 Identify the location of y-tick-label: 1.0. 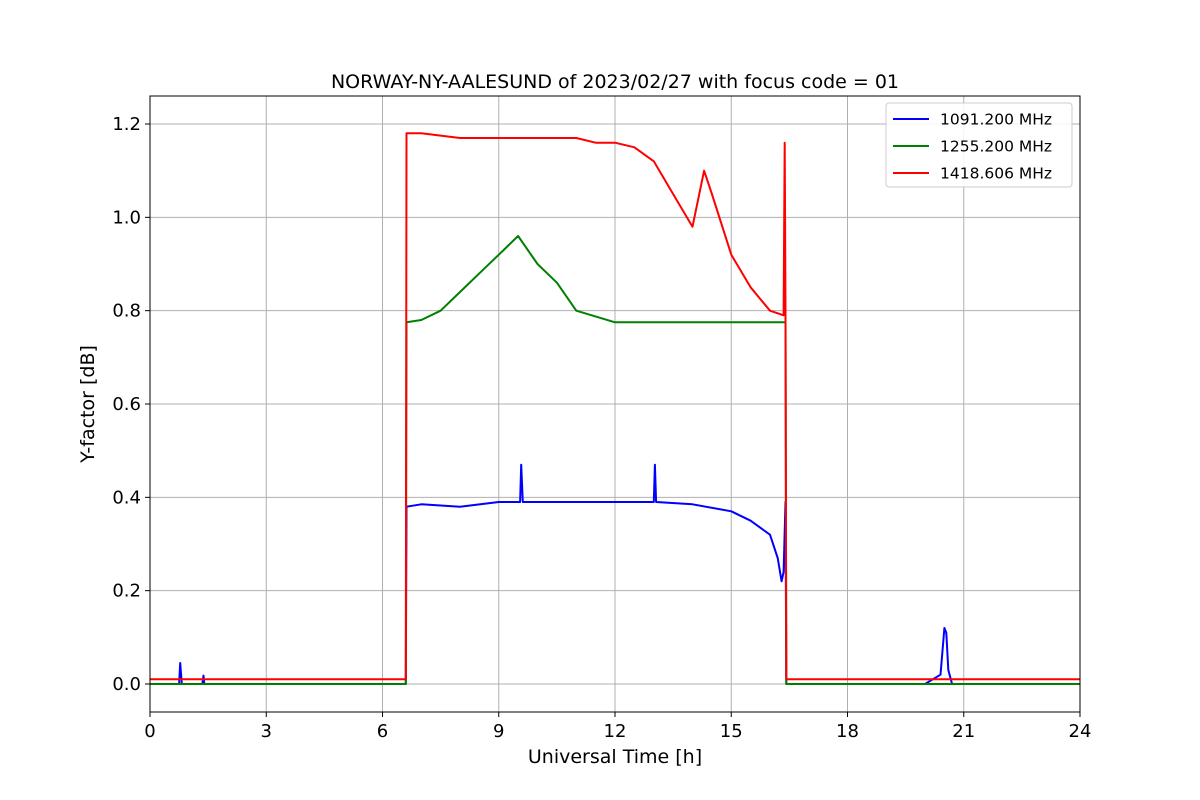
(126, 217).